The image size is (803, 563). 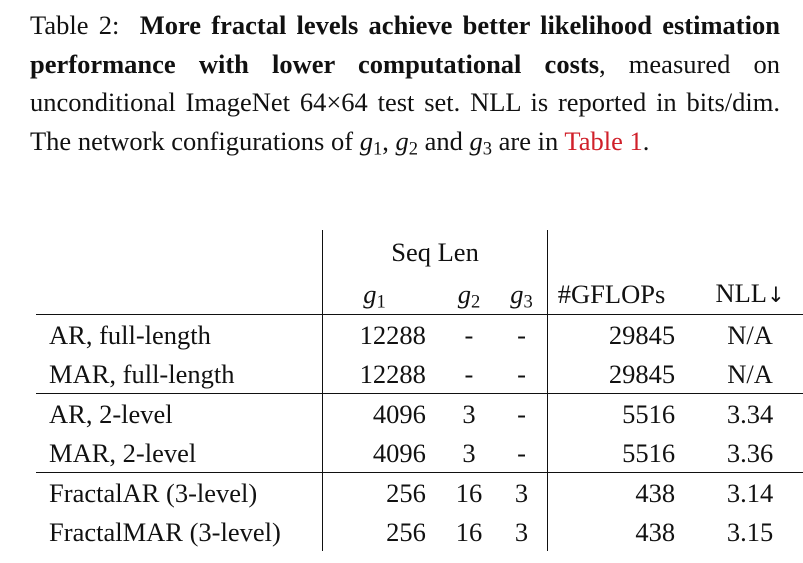 I want to click on table-row: AR, full-length 12288 - - 29845 N/A, so click(x=419, y=334).